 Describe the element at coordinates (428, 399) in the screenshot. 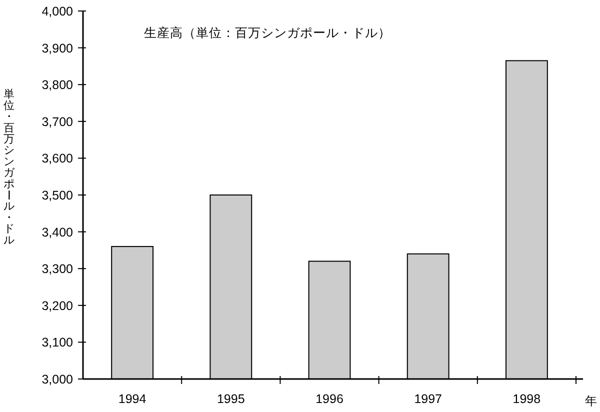

I see `x-tick-label: 1997` at that location.